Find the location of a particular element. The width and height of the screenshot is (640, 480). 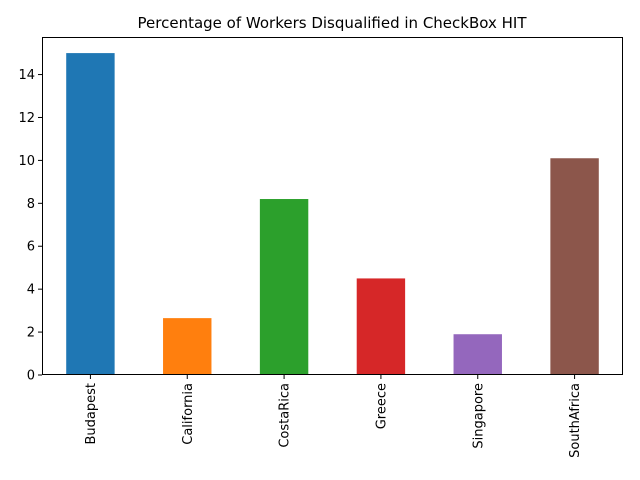

x-tick-label-singapore: Singapore is located at coordinates (478, 416).